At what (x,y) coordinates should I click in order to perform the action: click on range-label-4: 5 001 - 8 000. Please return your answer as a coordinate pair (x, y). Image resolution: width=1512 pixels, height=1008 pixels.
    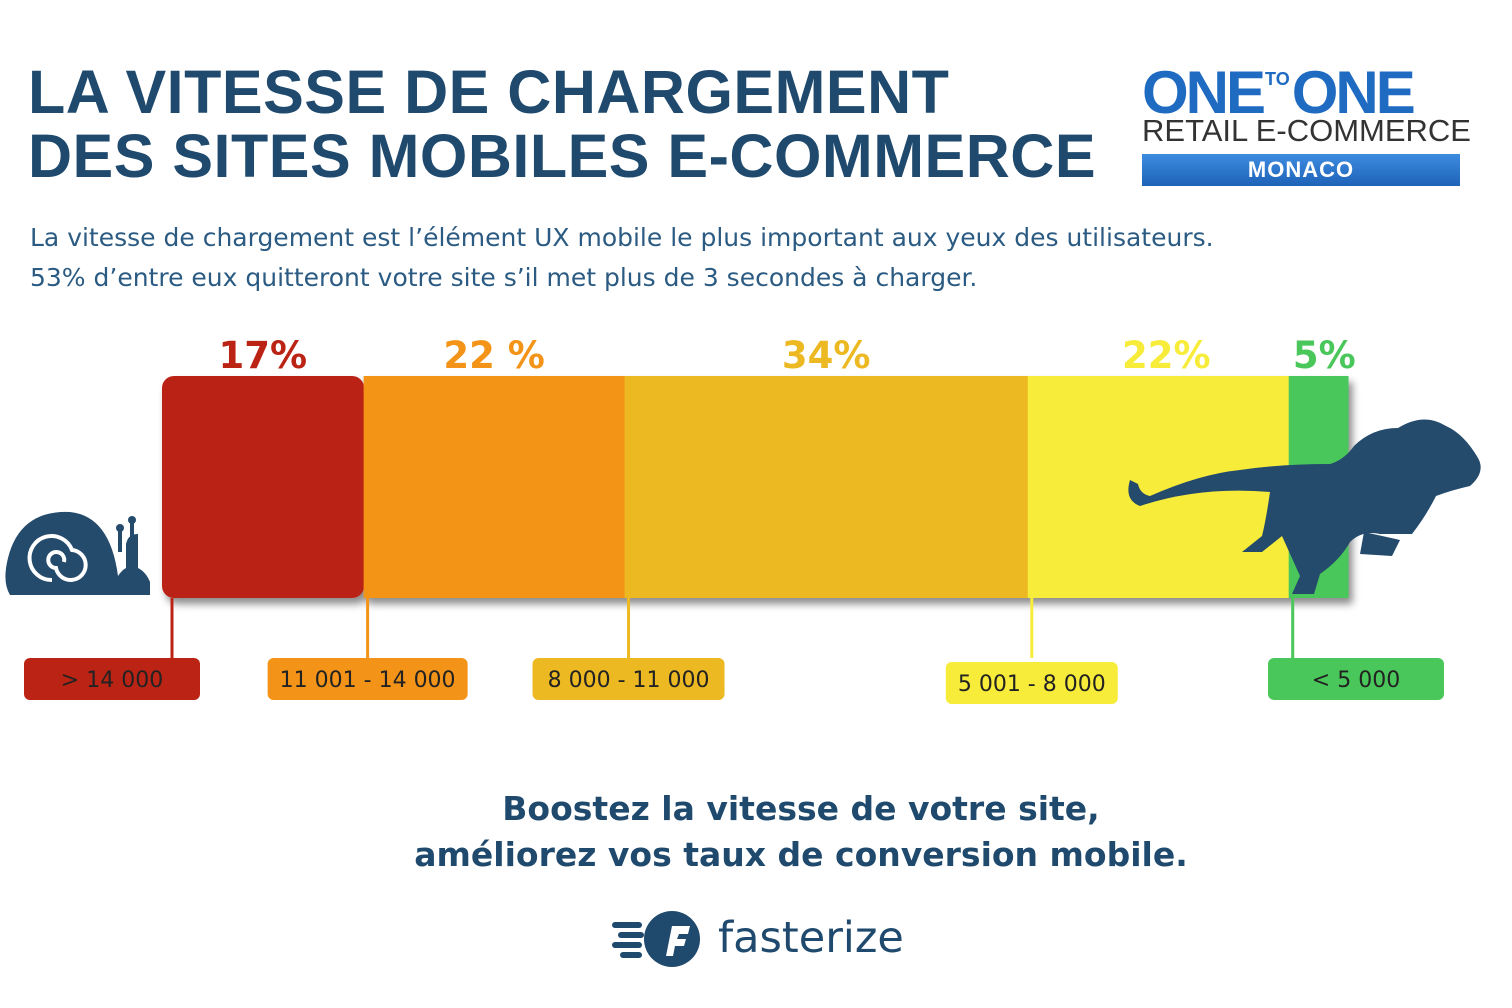
    Looking at the image, I should click on (1032, 684).